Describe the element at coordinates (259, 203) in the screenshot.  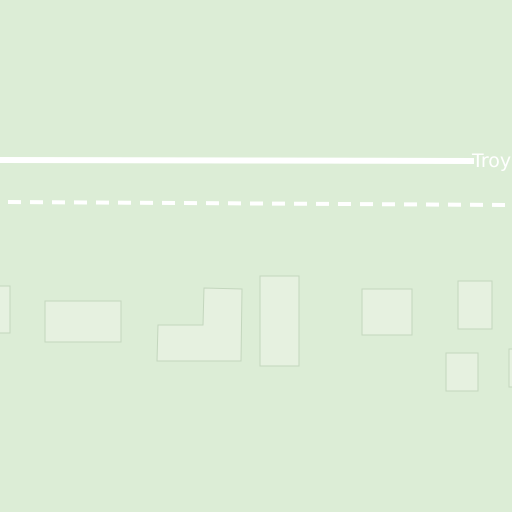
I see `road-dashed` at that location.